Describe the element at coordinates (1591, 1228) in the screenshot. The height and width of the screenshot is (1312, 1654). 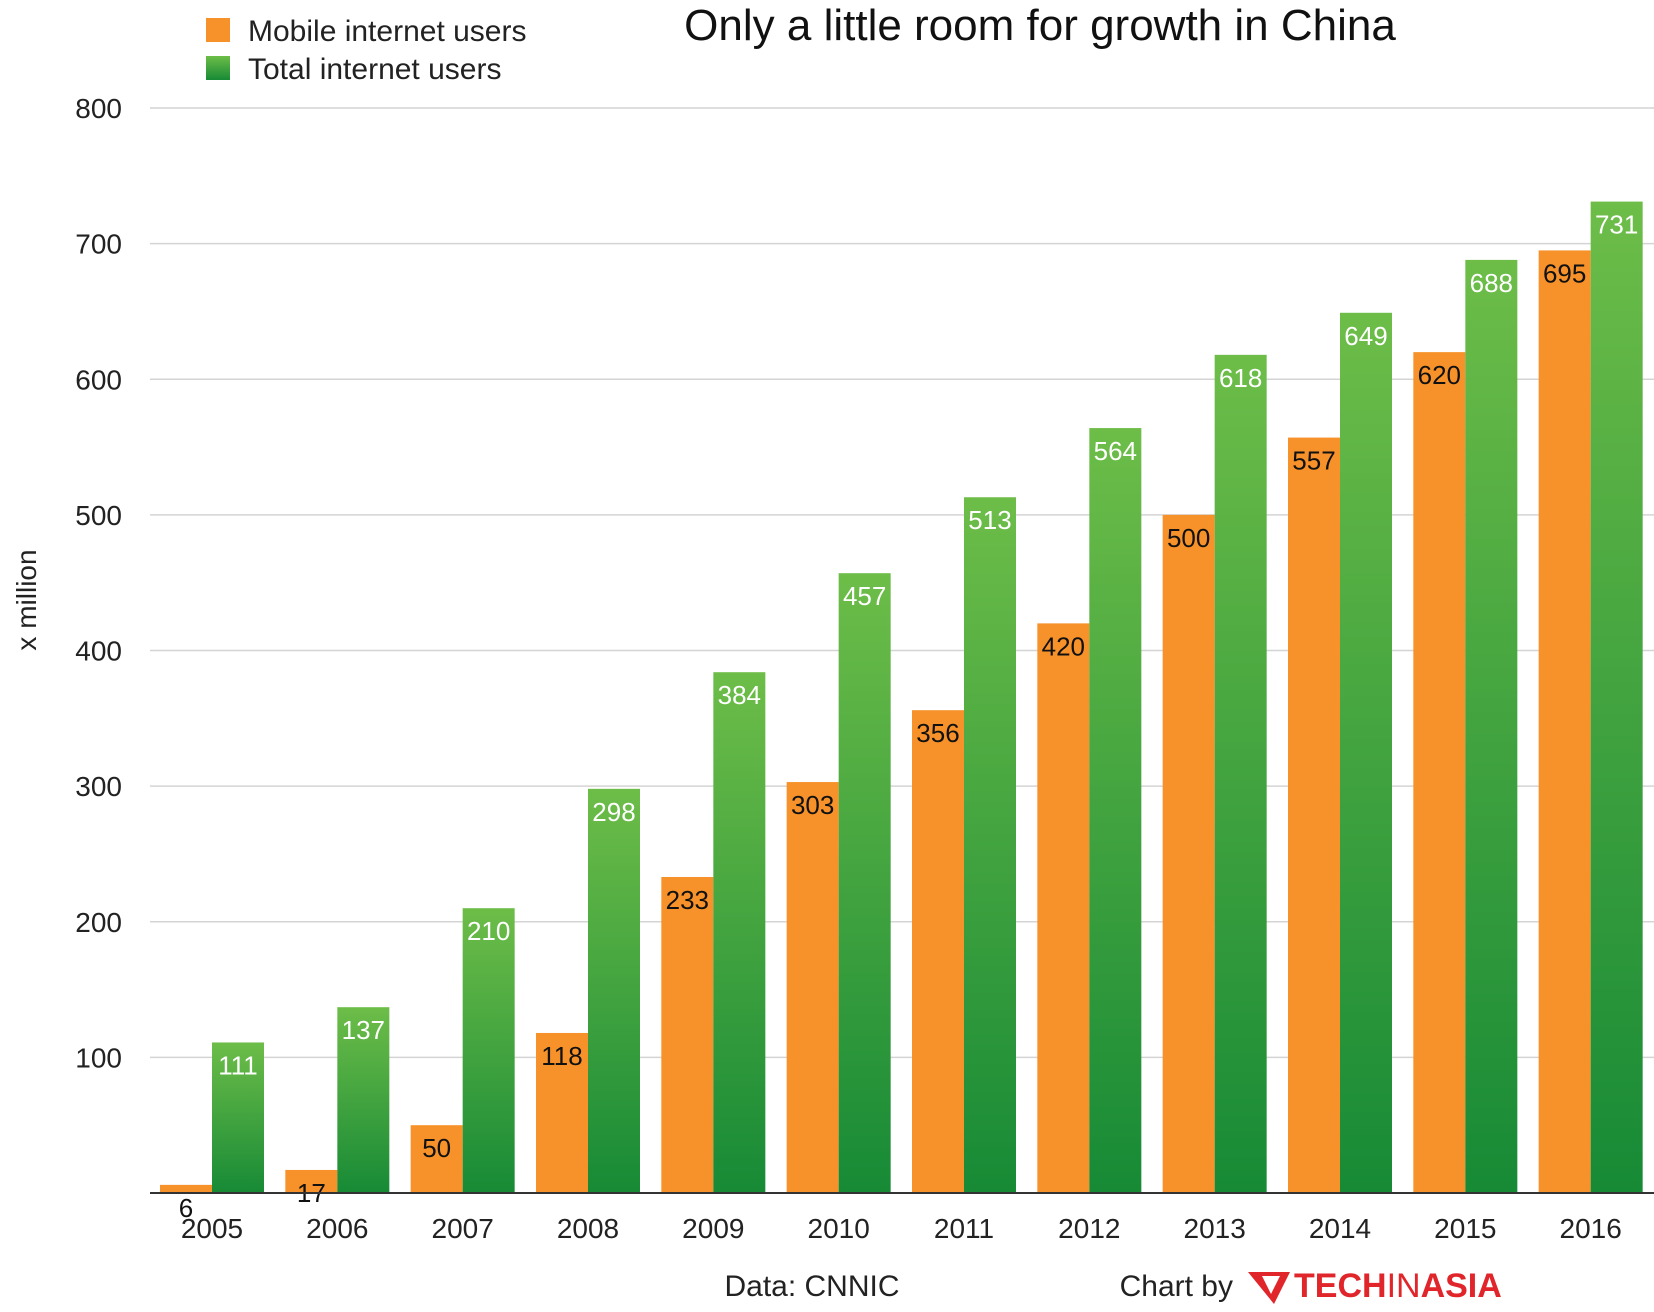
I see `x-tick-label: 2016` at that location.